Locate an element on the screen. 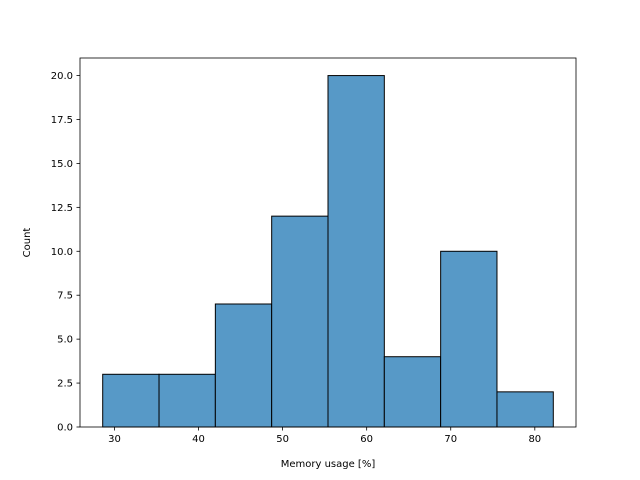  x-tick-label: 50 is located at coordinates (282, 439).